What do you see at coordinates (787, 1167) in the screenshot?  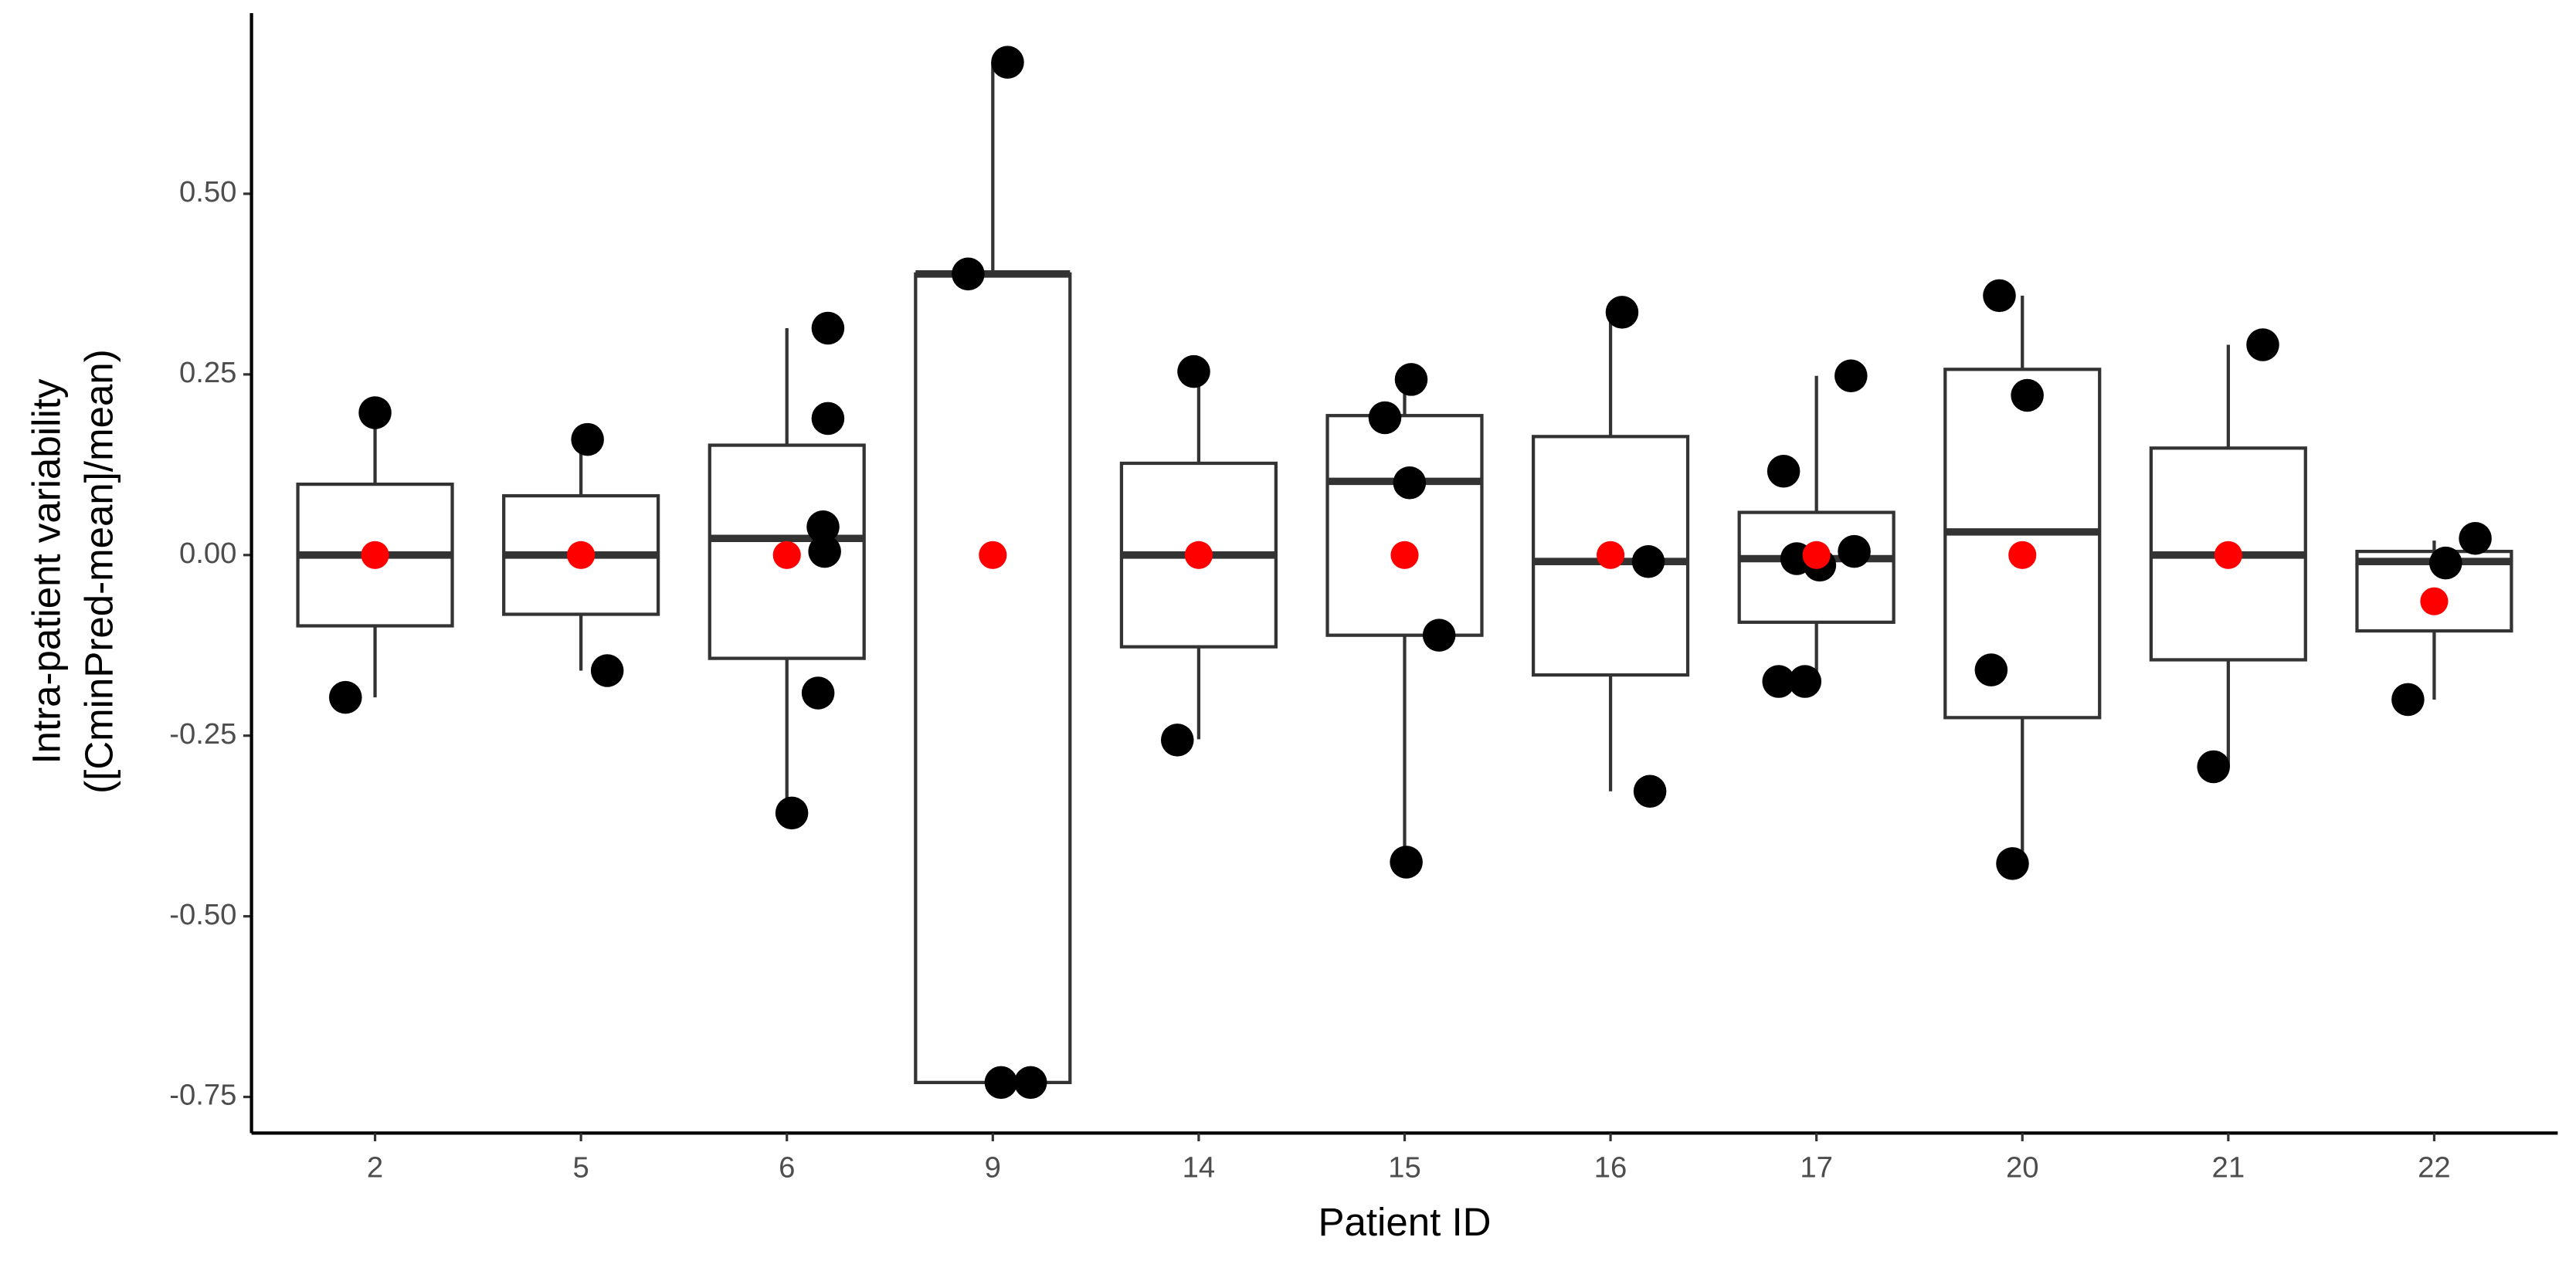 I see `x-tick-label: 6` at bounding box center [787, 1167].